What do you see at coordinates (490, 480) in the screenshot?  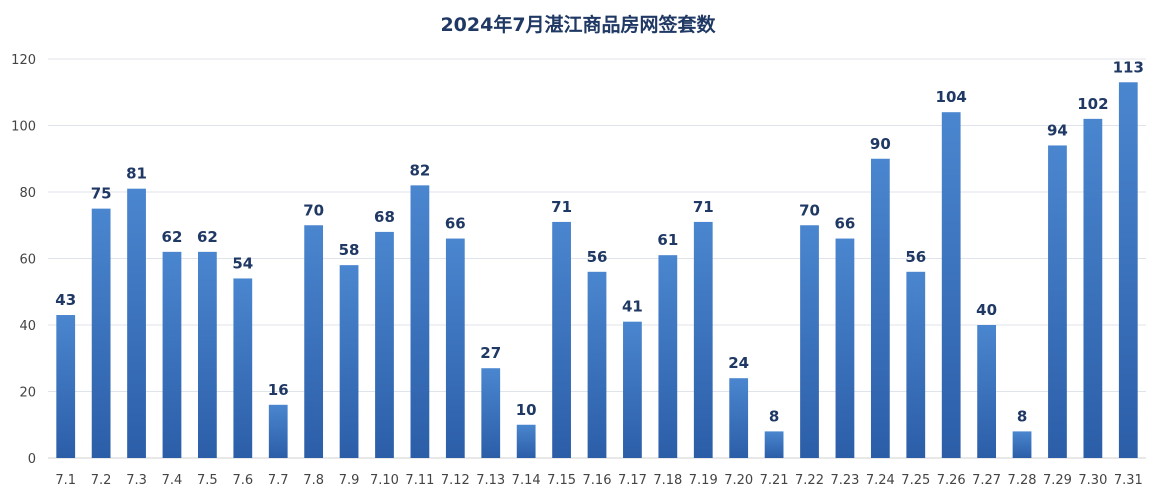 I see `x-tick-label: 7.13` at bounding box center [490, 480].